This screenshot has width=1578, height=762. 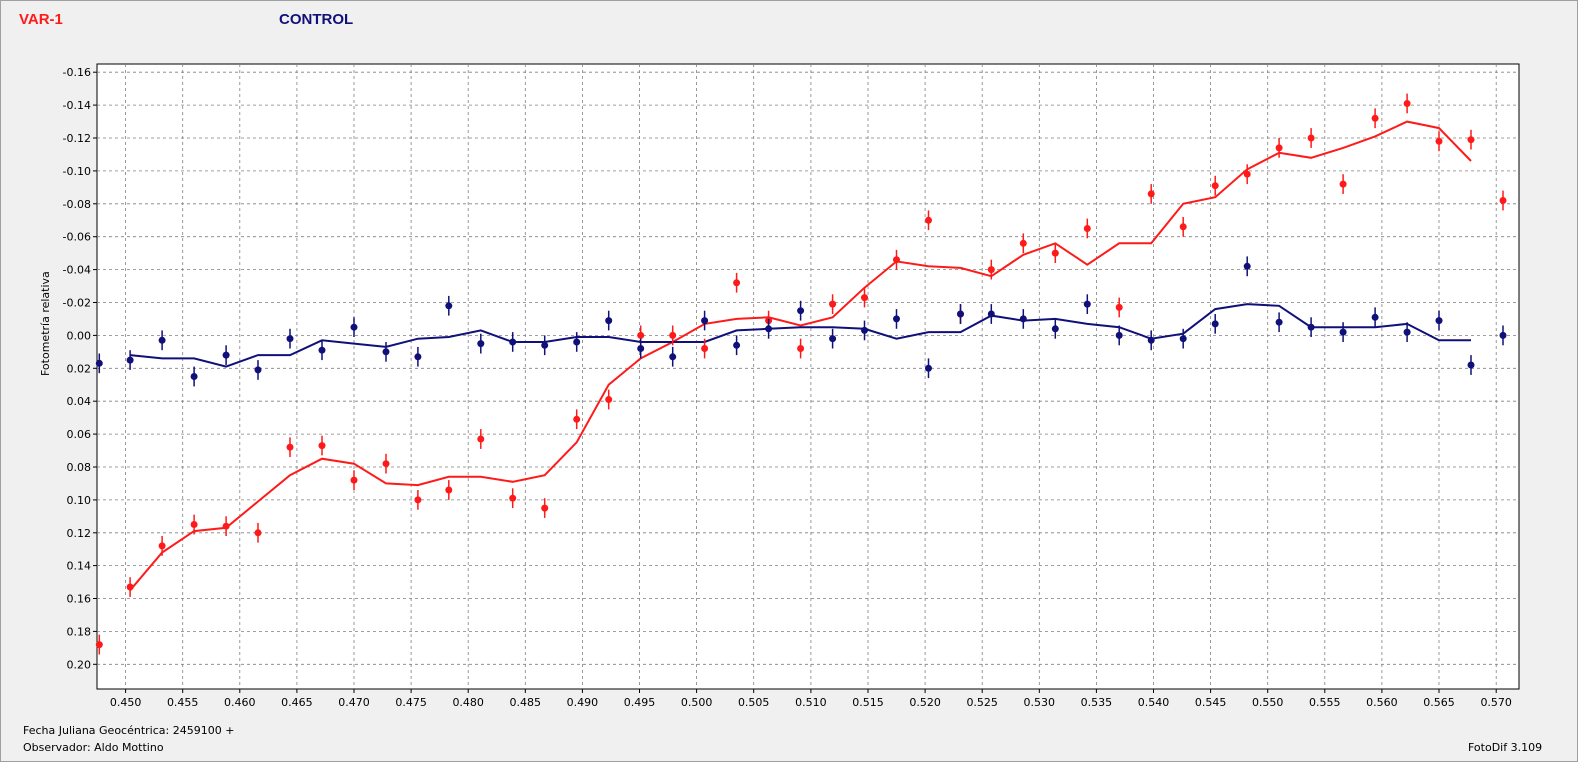 What do you see at coordinates (583, 702) in the screenshot?
I see `x-tick-label: 0.490` at bounding box center [583, 702].